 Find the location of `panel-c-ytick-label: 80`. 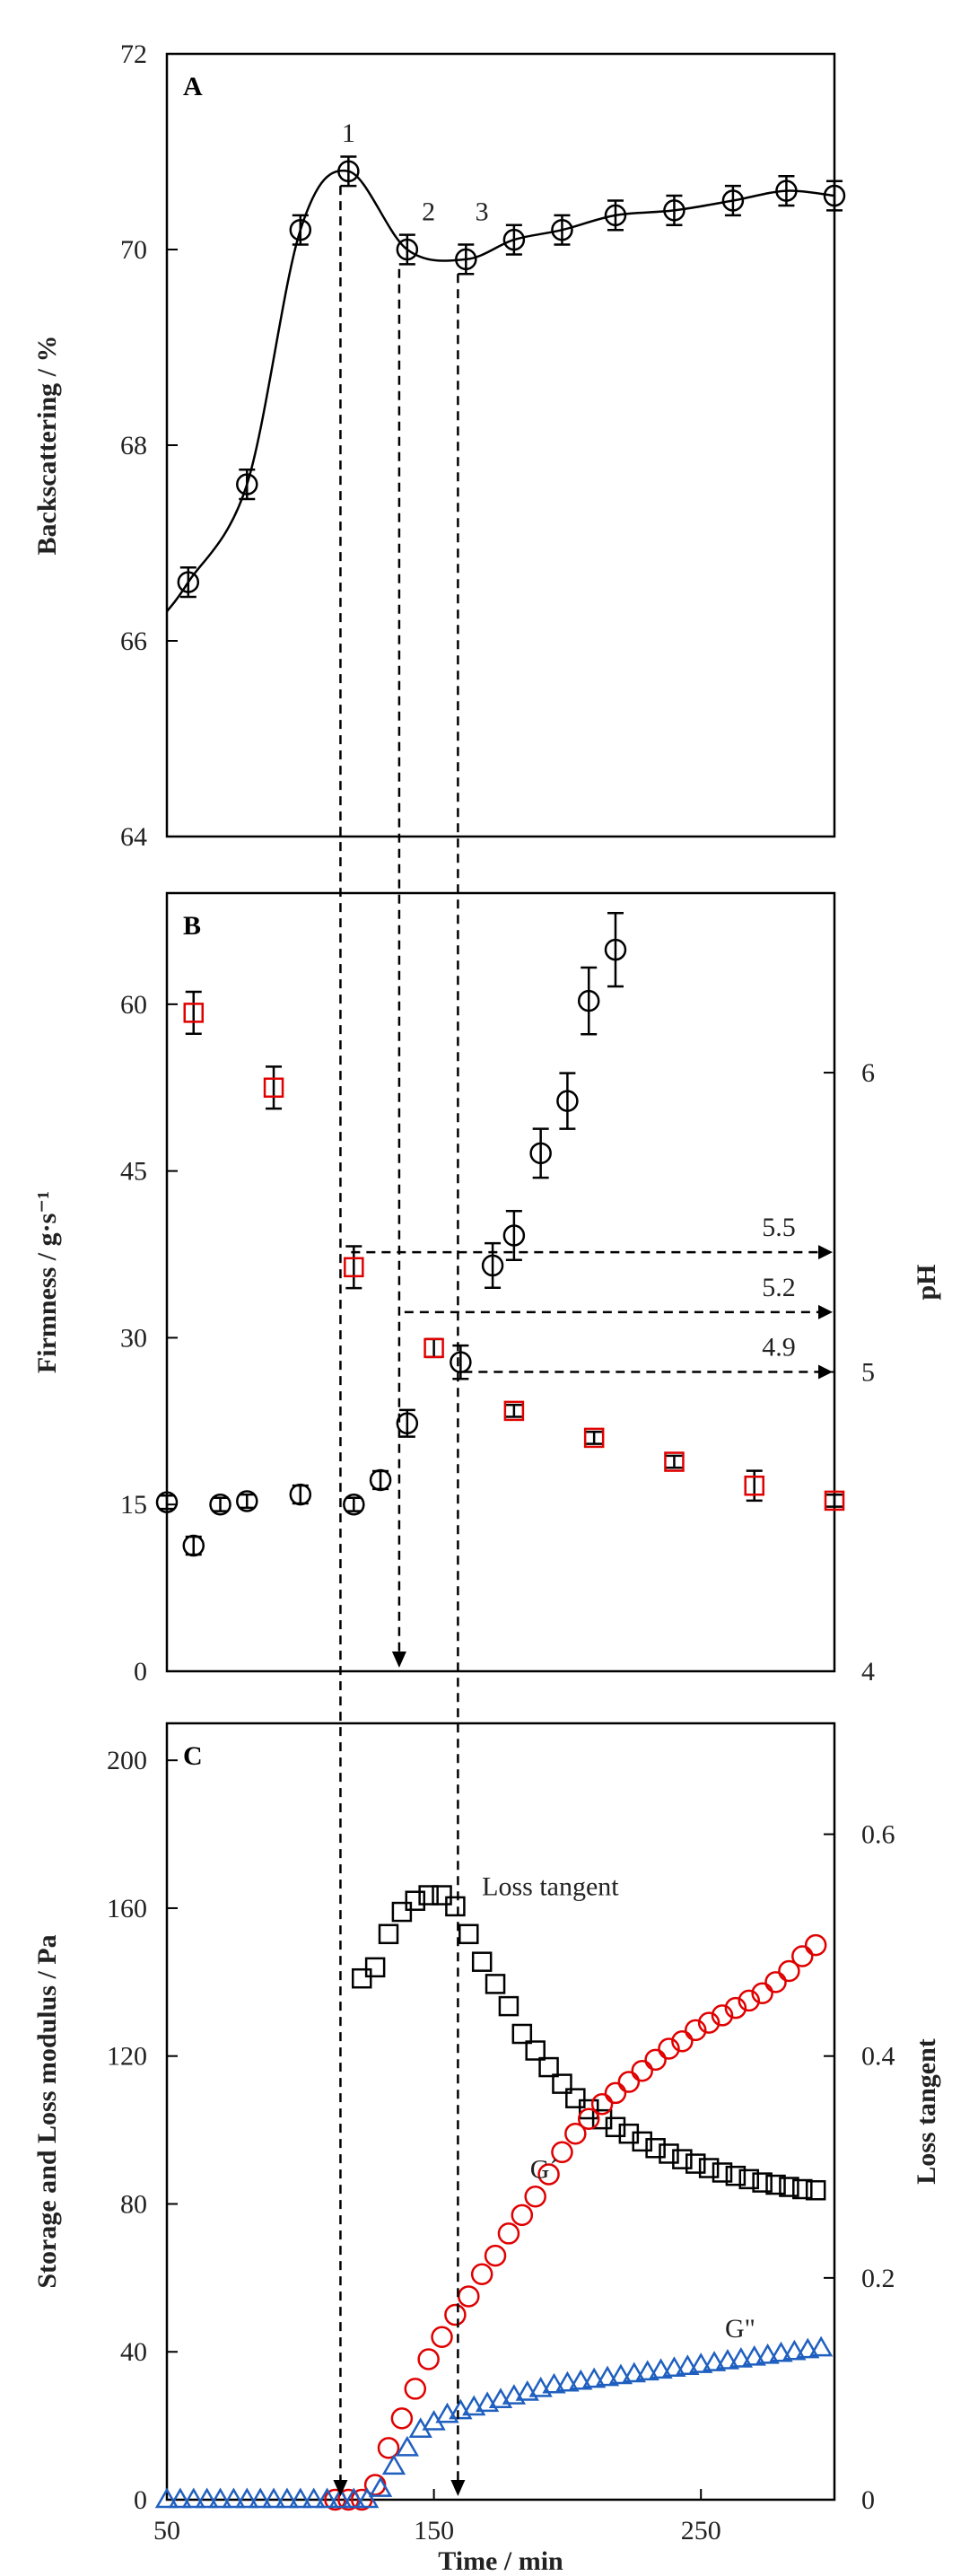

panel-c-ytick-label: 80 is located at coordinates (133, 2204).